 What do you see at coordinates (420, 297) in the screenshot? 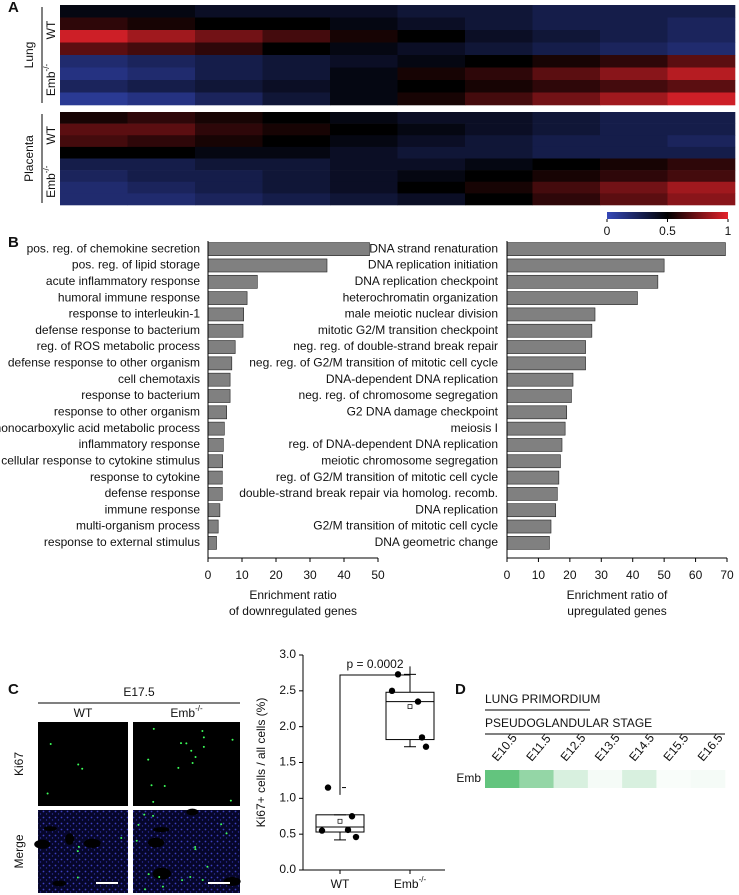
I see `category-label: heterochromatin organization` at bounding box center [420, 297].